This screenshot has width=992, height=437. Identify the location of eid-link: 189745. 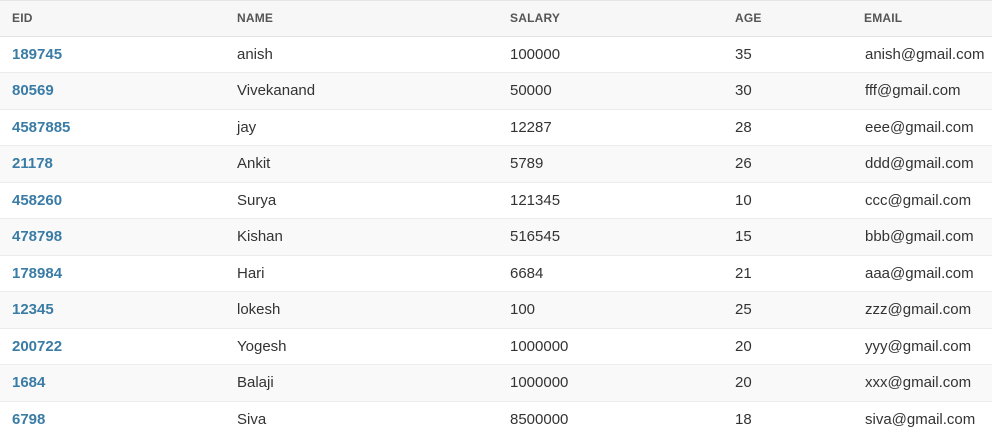
(37, 54).